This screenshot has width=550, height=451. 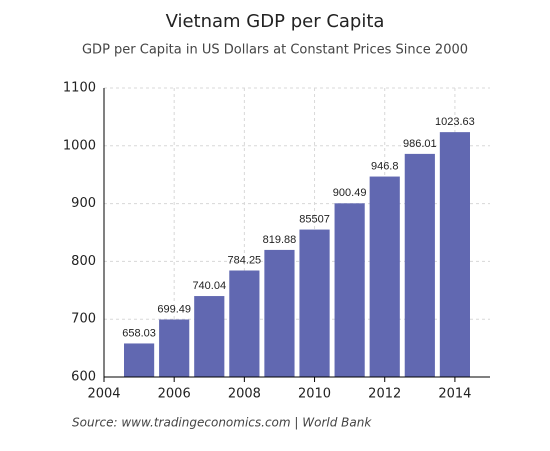 What do you see at coordinates (384, 394) in the screenshot?
I see `x-tick-label: 2012` at bounding box center [384, 394].